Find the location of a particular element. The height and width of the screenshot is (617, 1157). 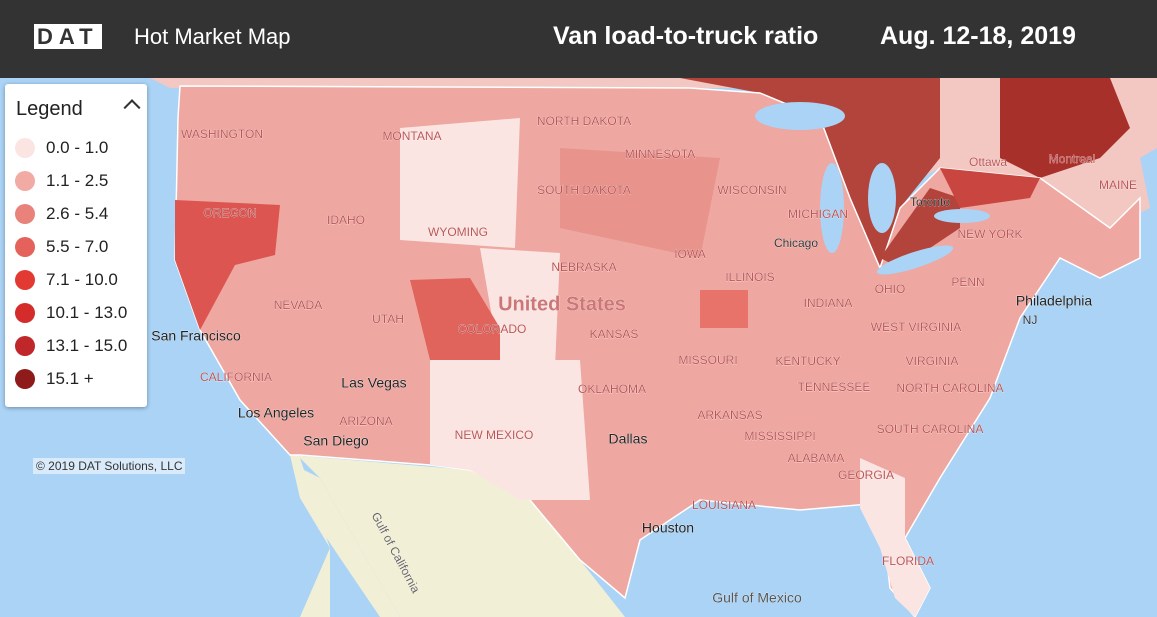

colorado is located at coordinates (455, 319).